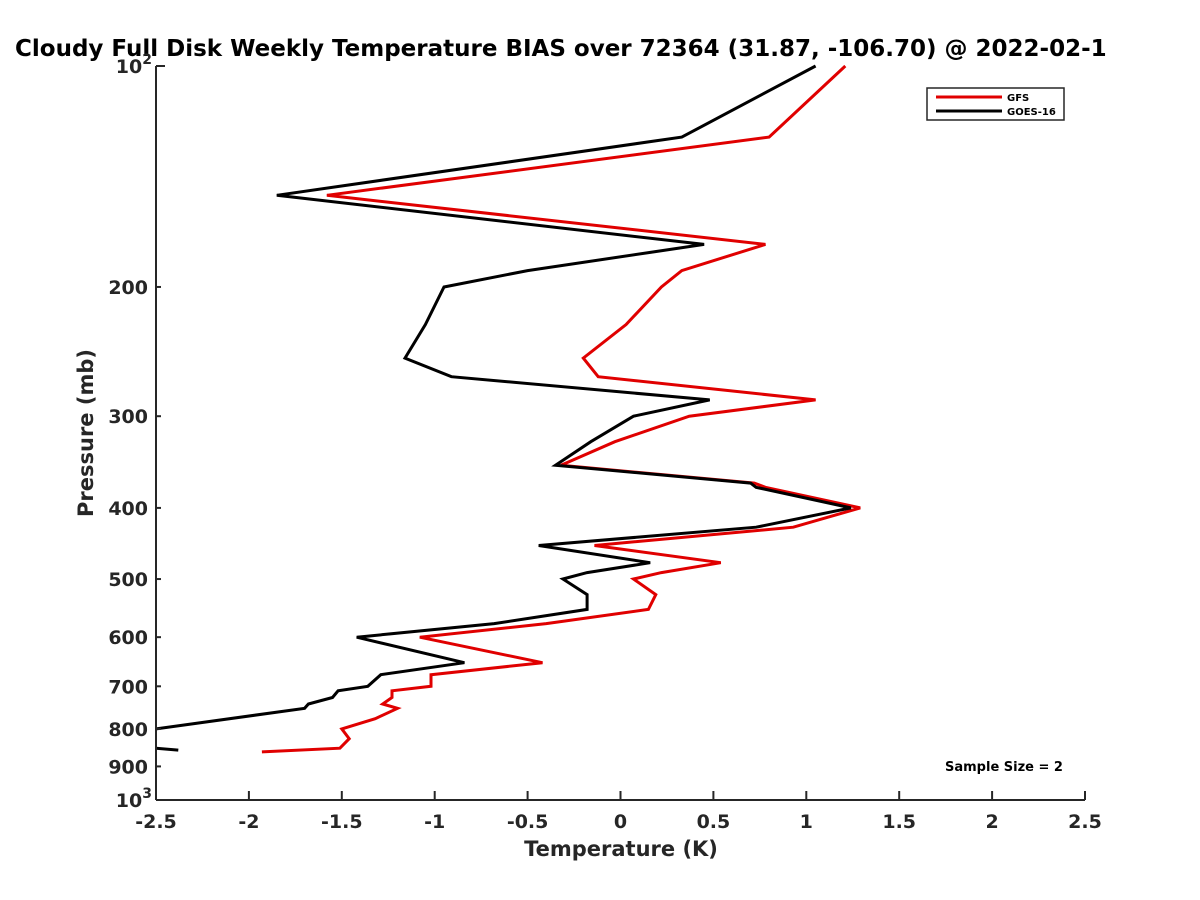 The width and height of the screenshot is (1200, 900). Describe the element at coordinates (156, 822) in the screenshot. I see `x-tick-label: -2.5` at that location.